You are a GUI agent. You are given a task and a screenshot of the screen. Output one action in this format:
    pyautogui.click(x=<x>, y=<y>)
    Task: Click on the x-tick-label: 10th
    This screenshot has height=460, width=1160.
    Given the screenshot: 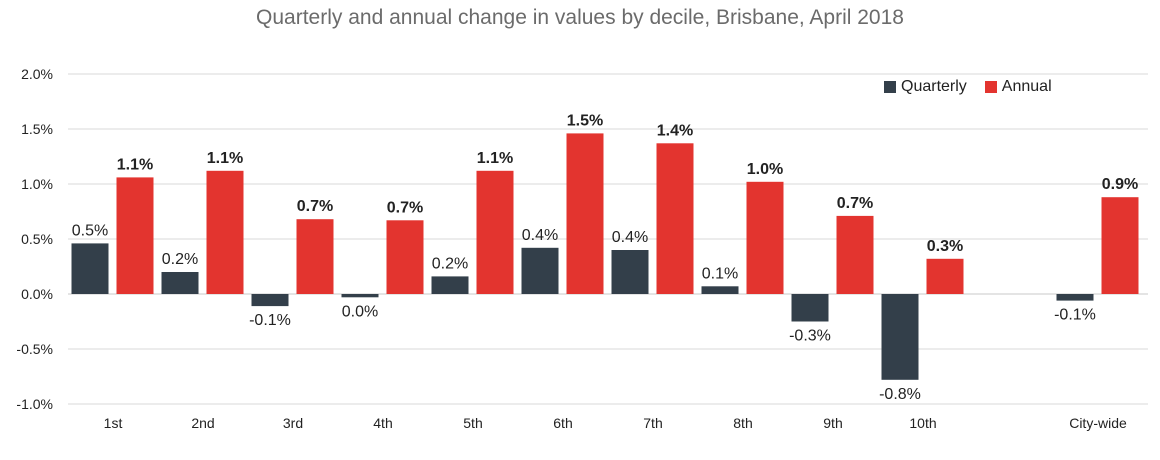 What is the action you would take?
    pyautogui.click(x=922, y=423)
    